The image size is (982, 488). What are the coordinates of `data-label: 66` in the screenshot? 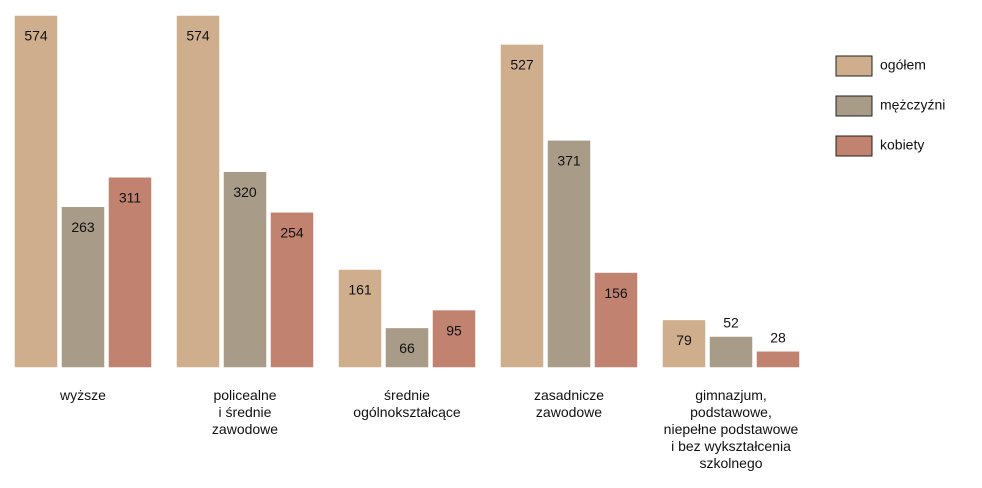 It's located at (407, 348).